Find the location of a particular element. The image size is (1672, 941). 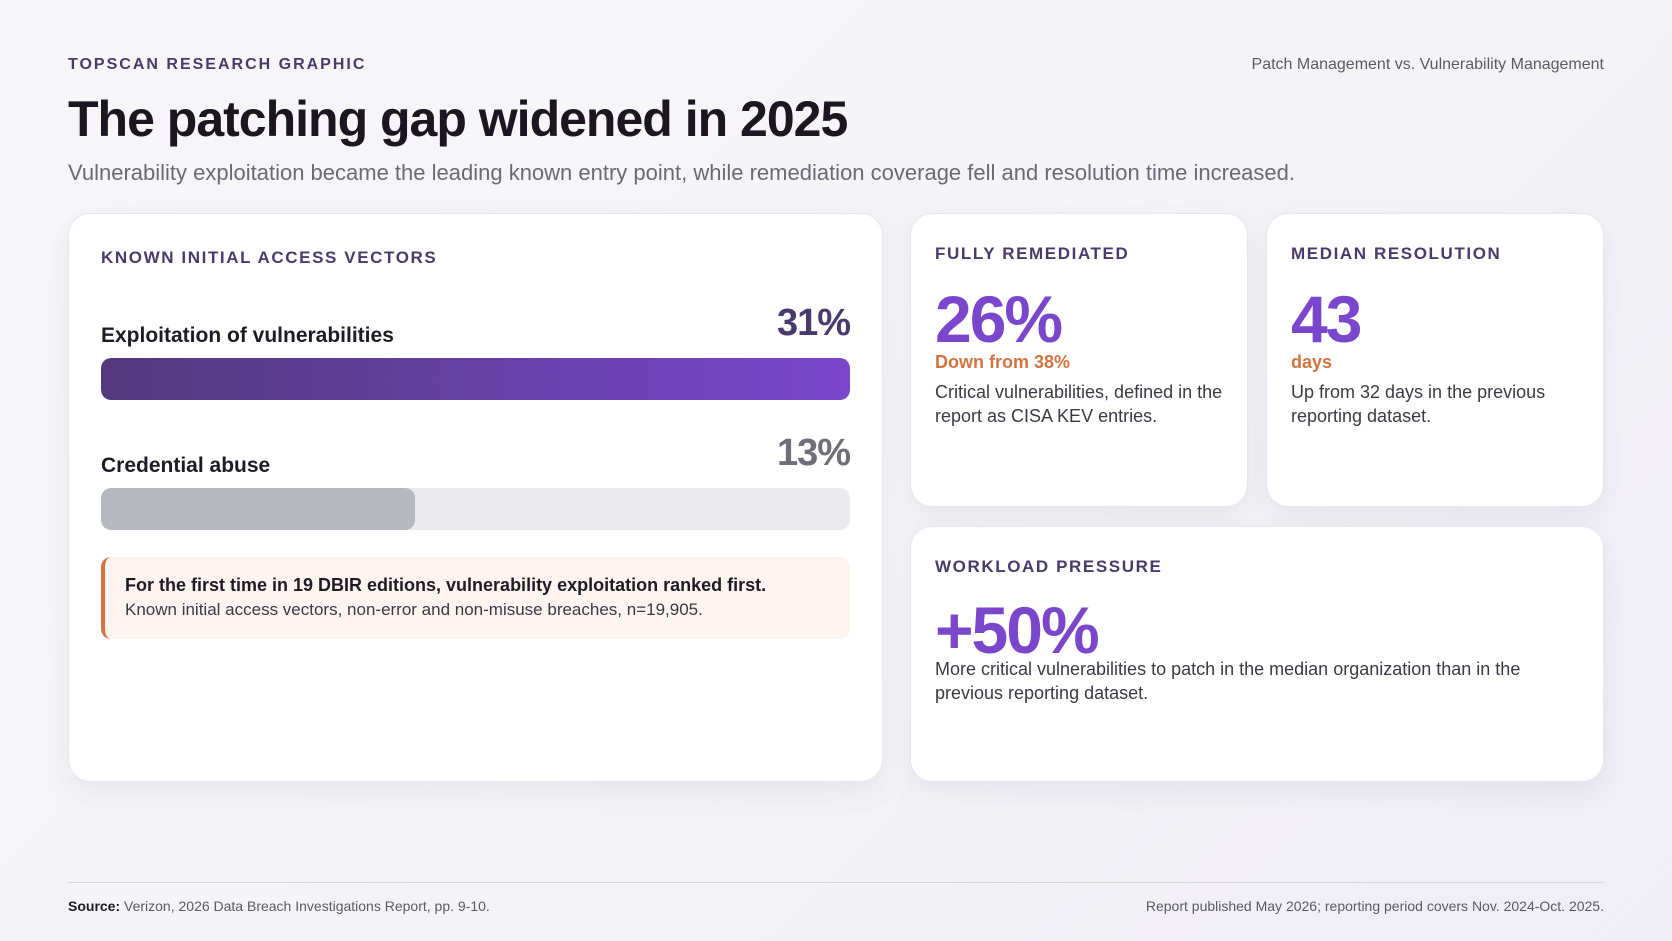

stat-label: MEDIAN RESOLUTION is located at coordinates (1396, 253).